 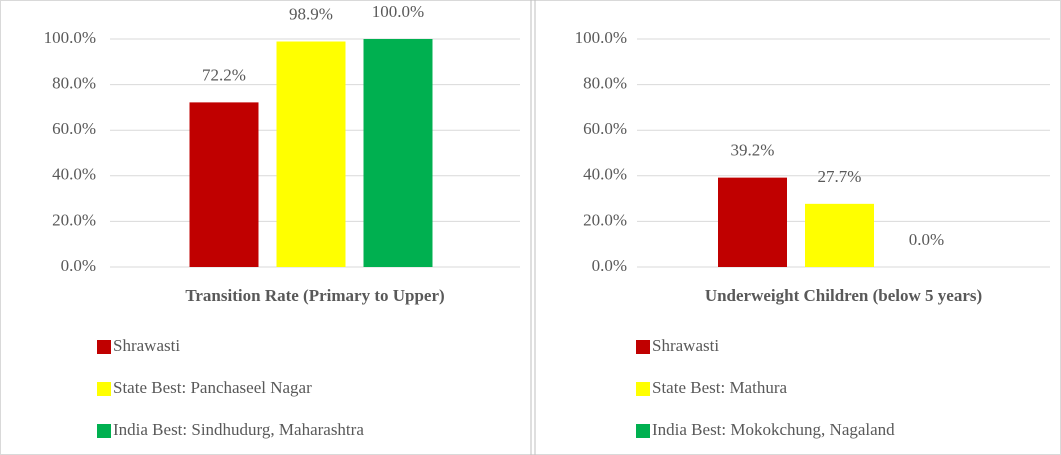 What do you see at coordinates (926, 239) in the screenshot?
I see `data-label: 0.0%` at bounding box center [926, 239].